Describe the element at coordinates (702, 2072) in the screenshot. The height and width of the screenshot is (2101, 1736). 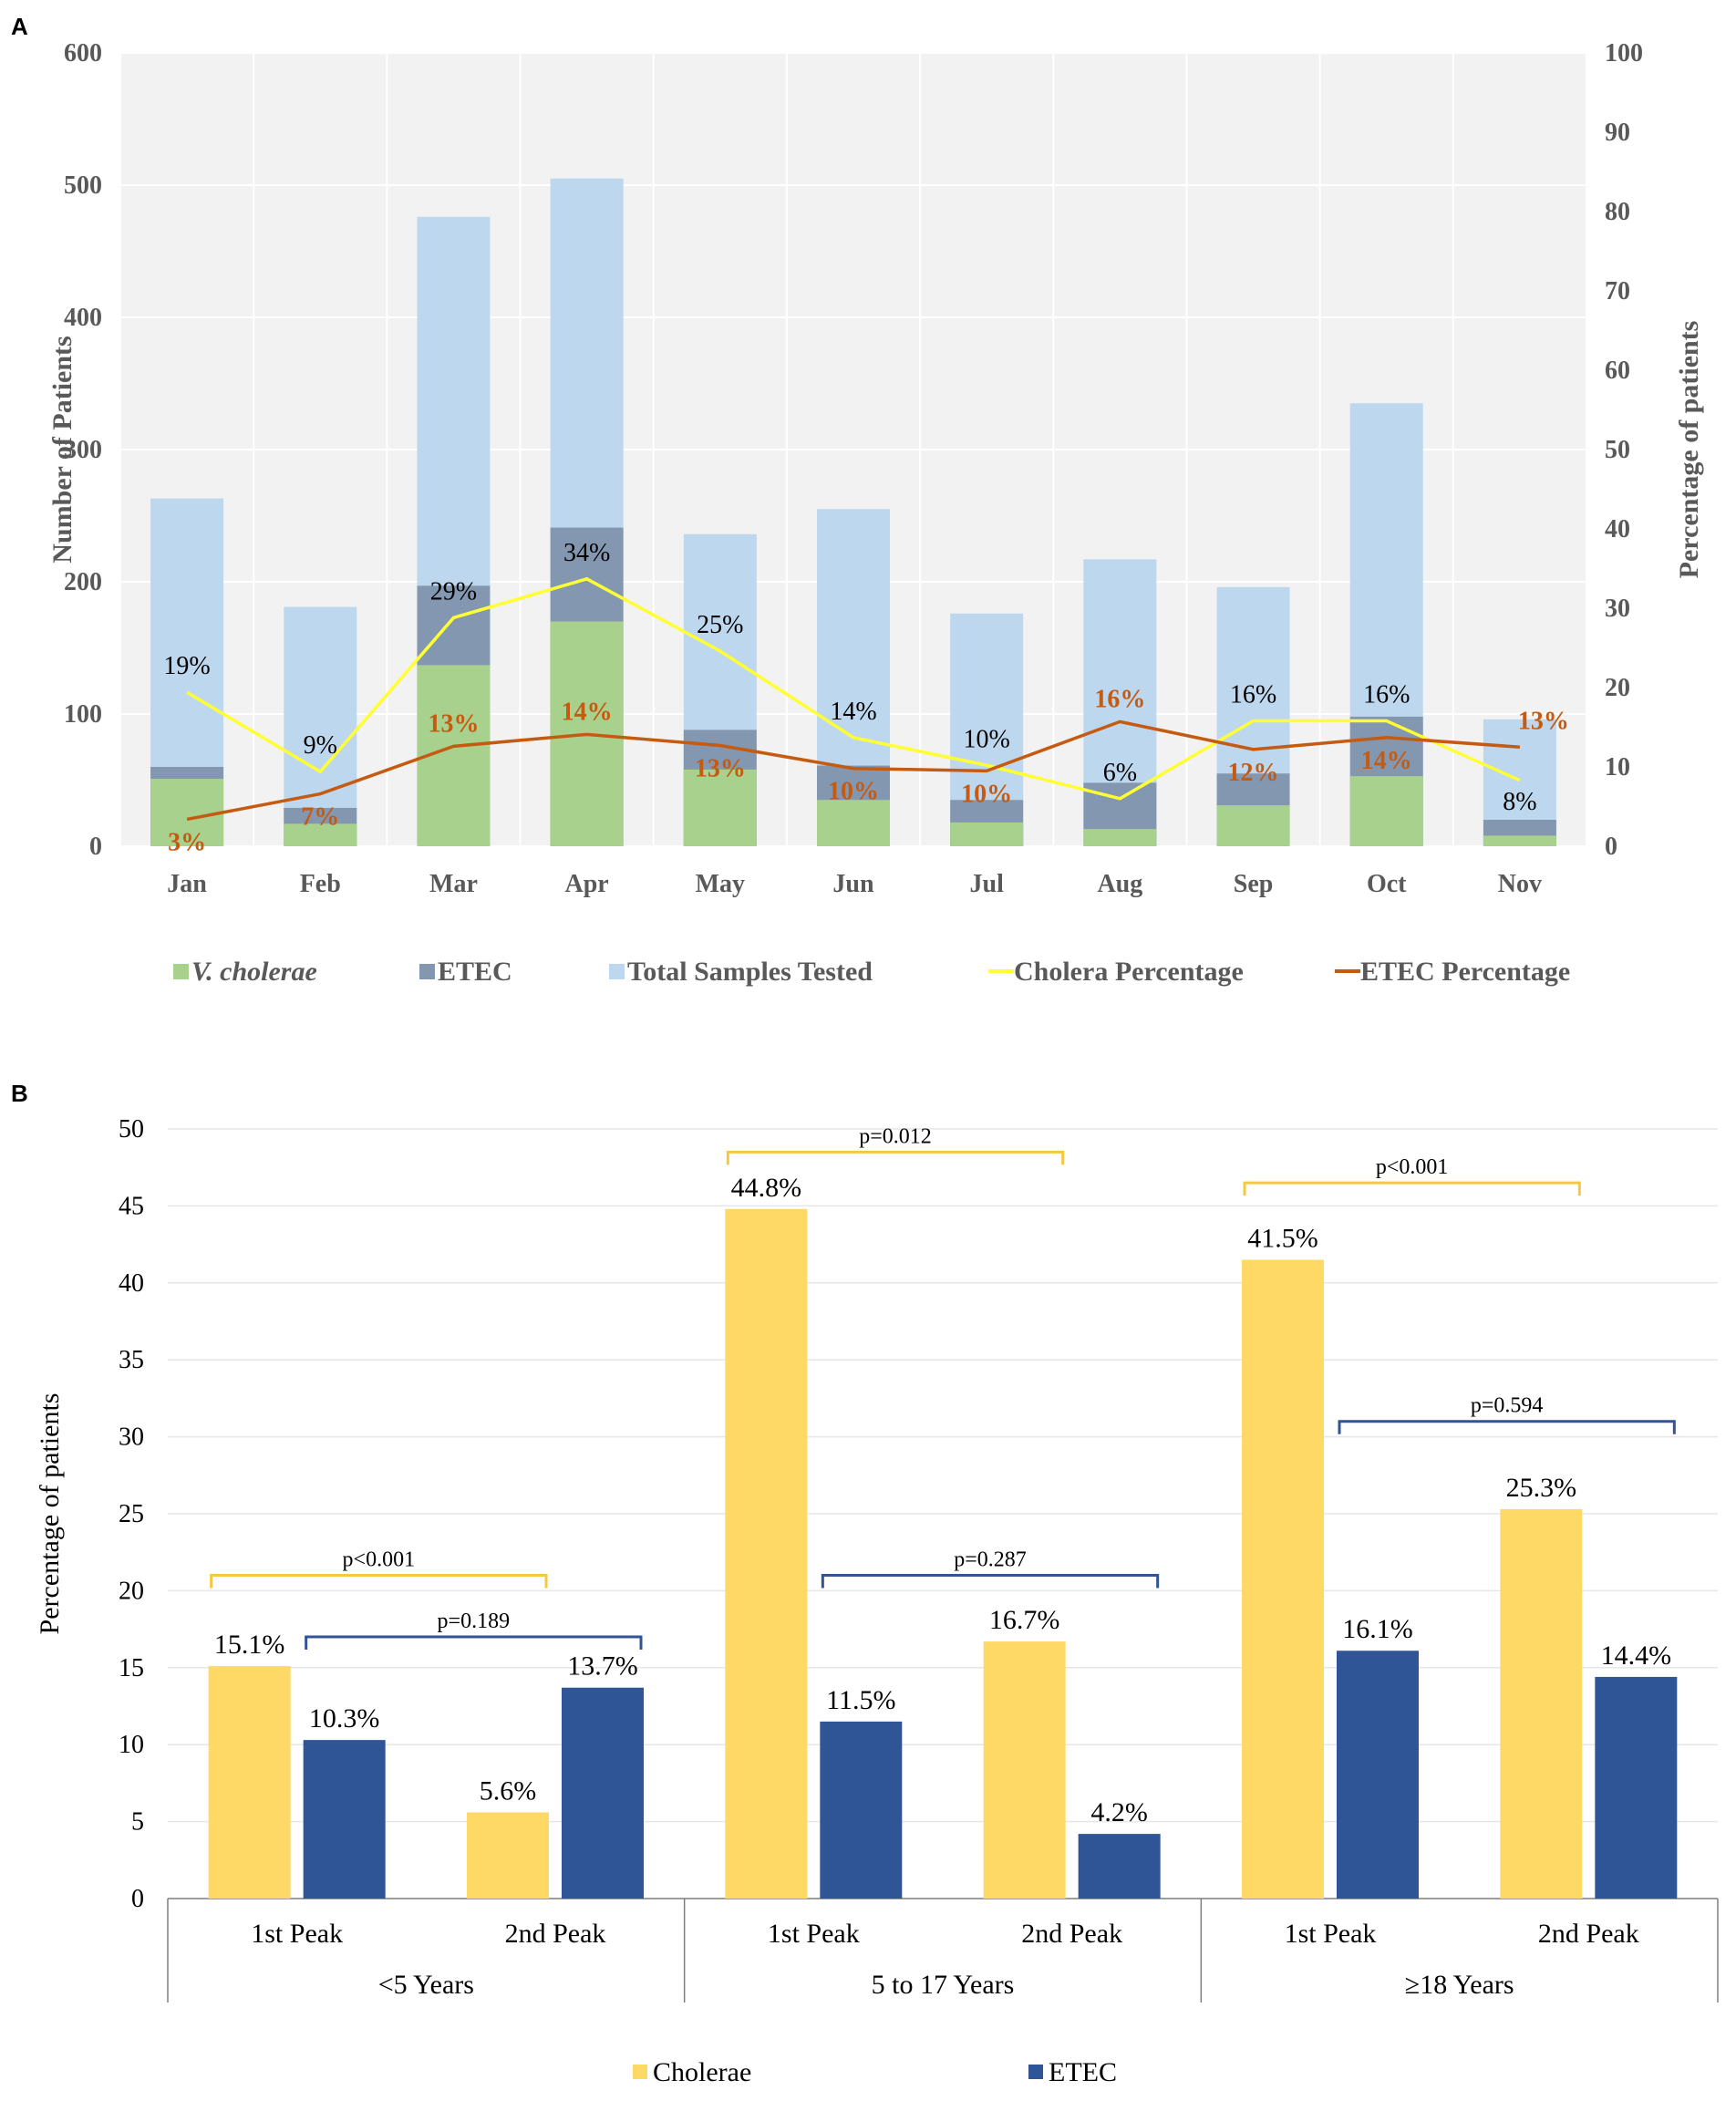
I see `panel-b-legend-label: Cholerae` at that location.